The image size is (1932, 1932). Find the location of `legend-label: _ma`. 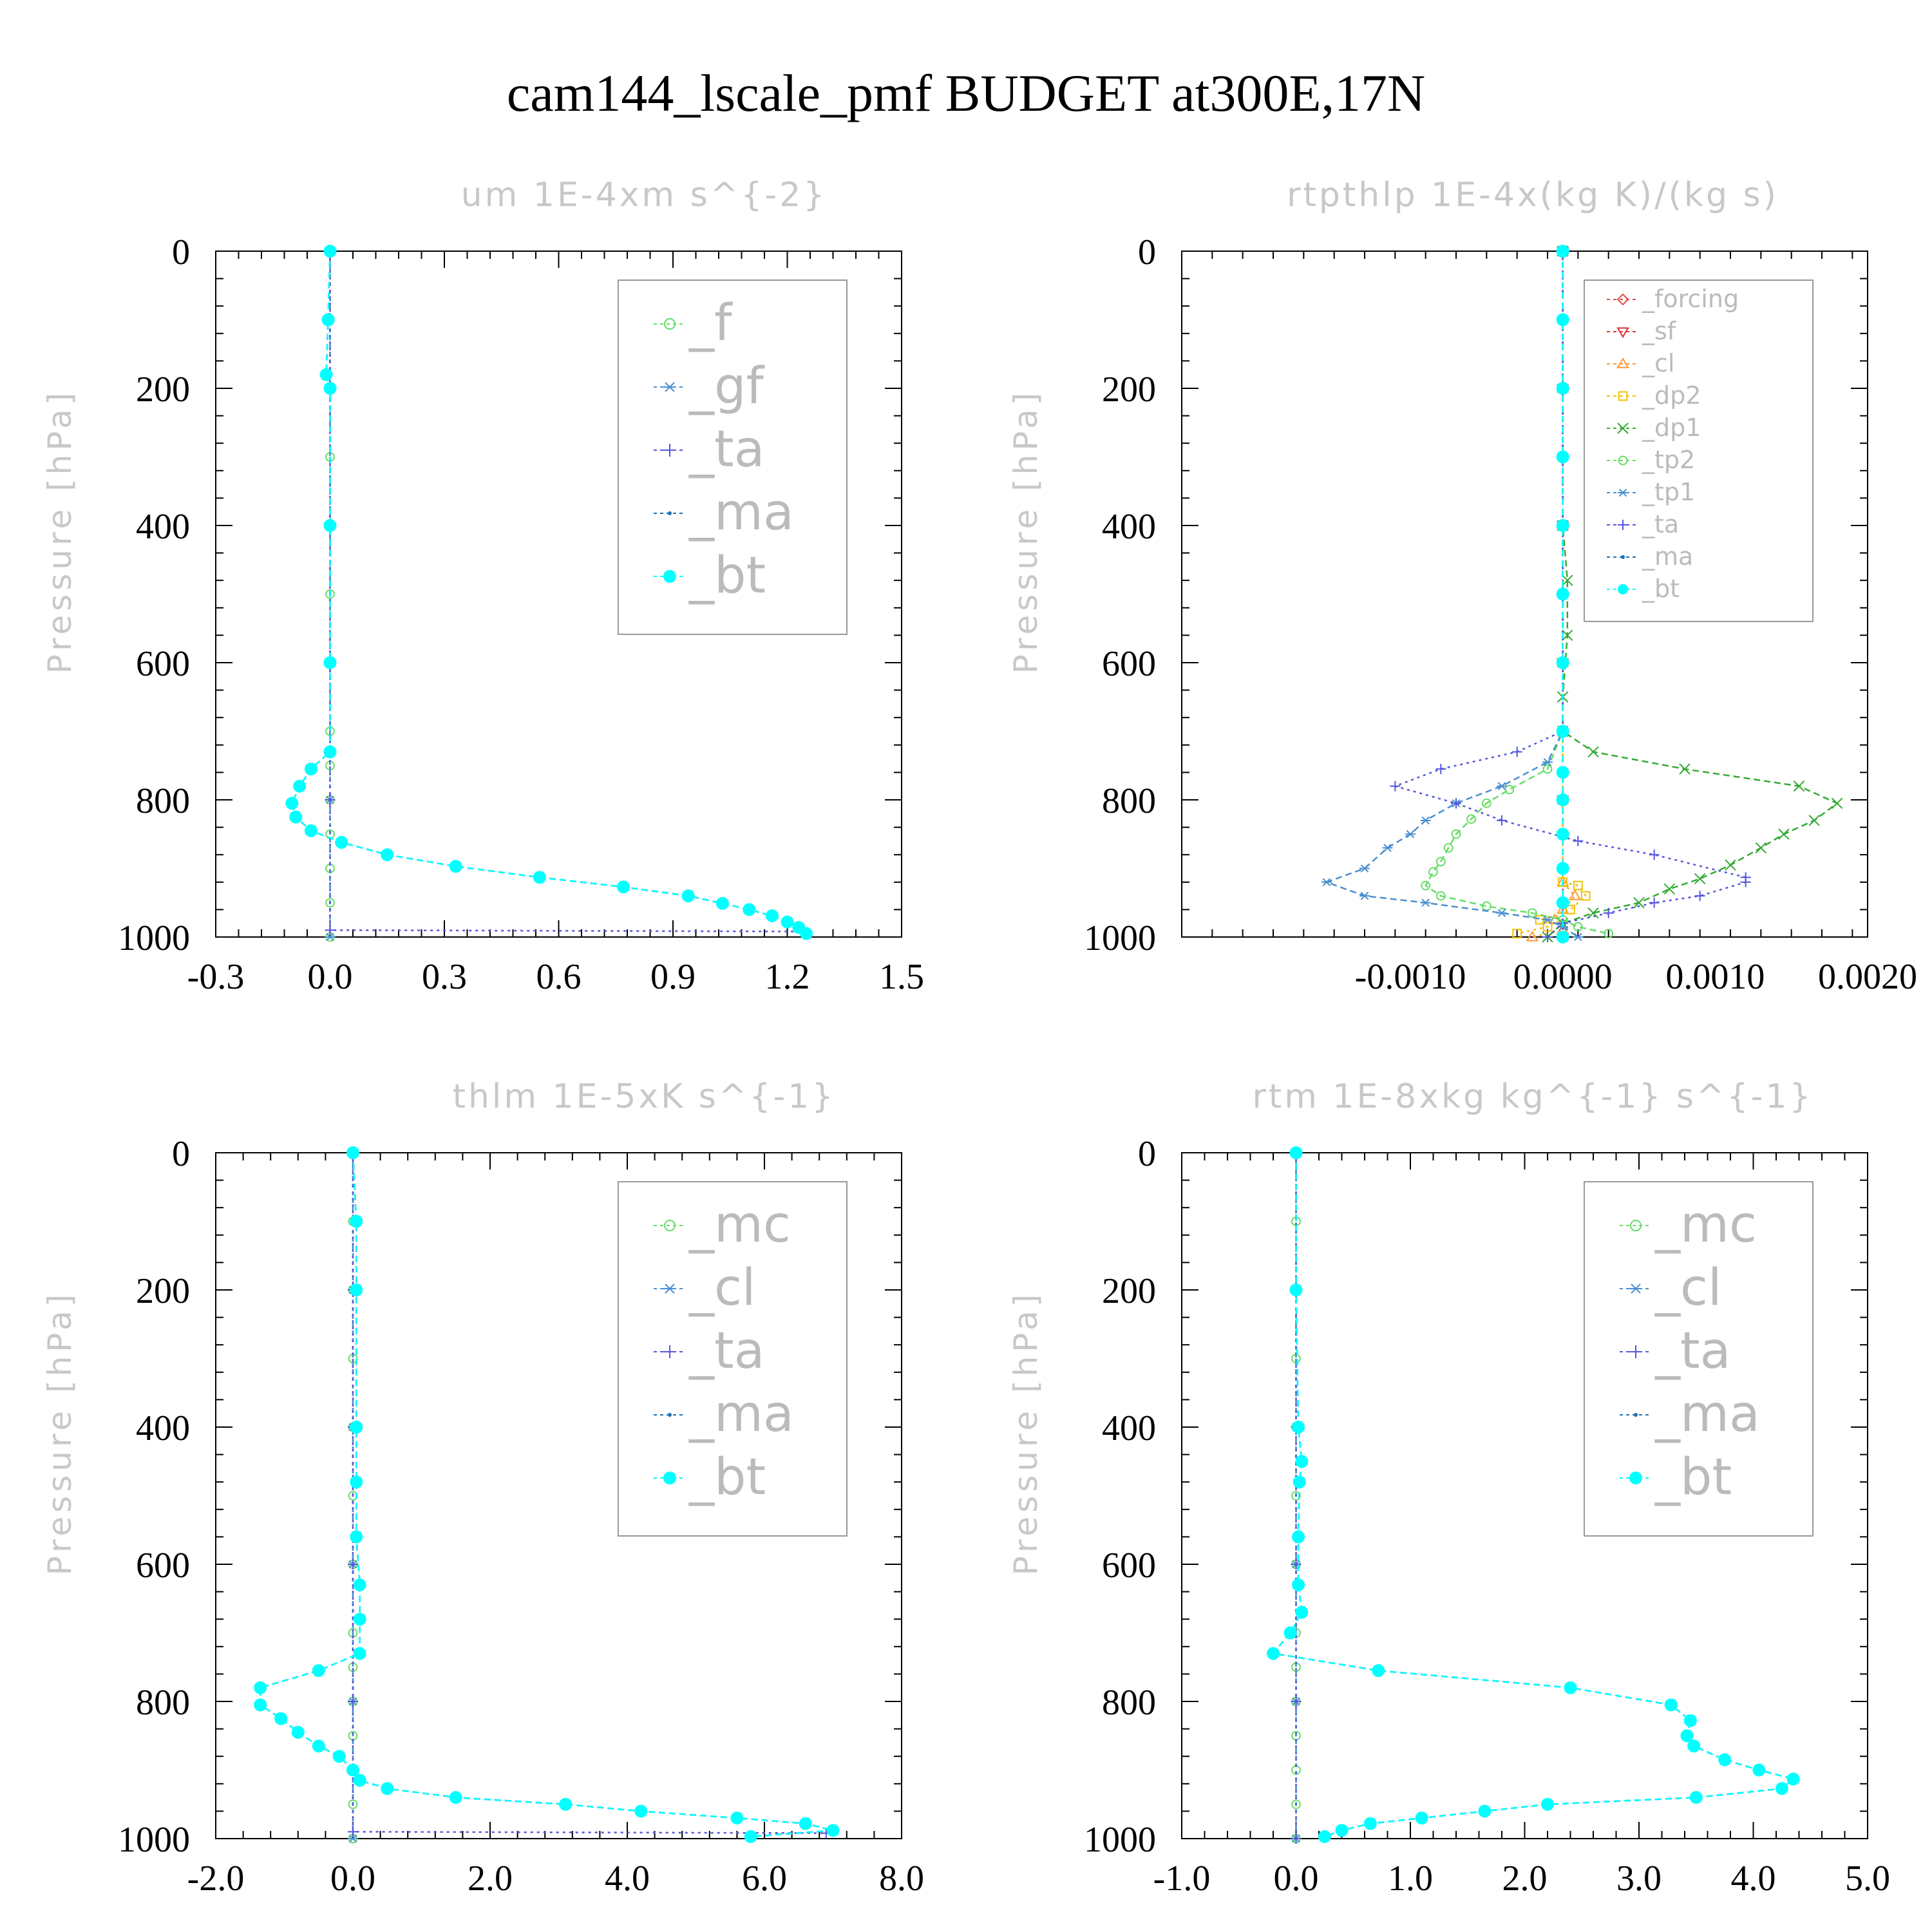

legend-label: _ma is located at coordinates (1667, 556).